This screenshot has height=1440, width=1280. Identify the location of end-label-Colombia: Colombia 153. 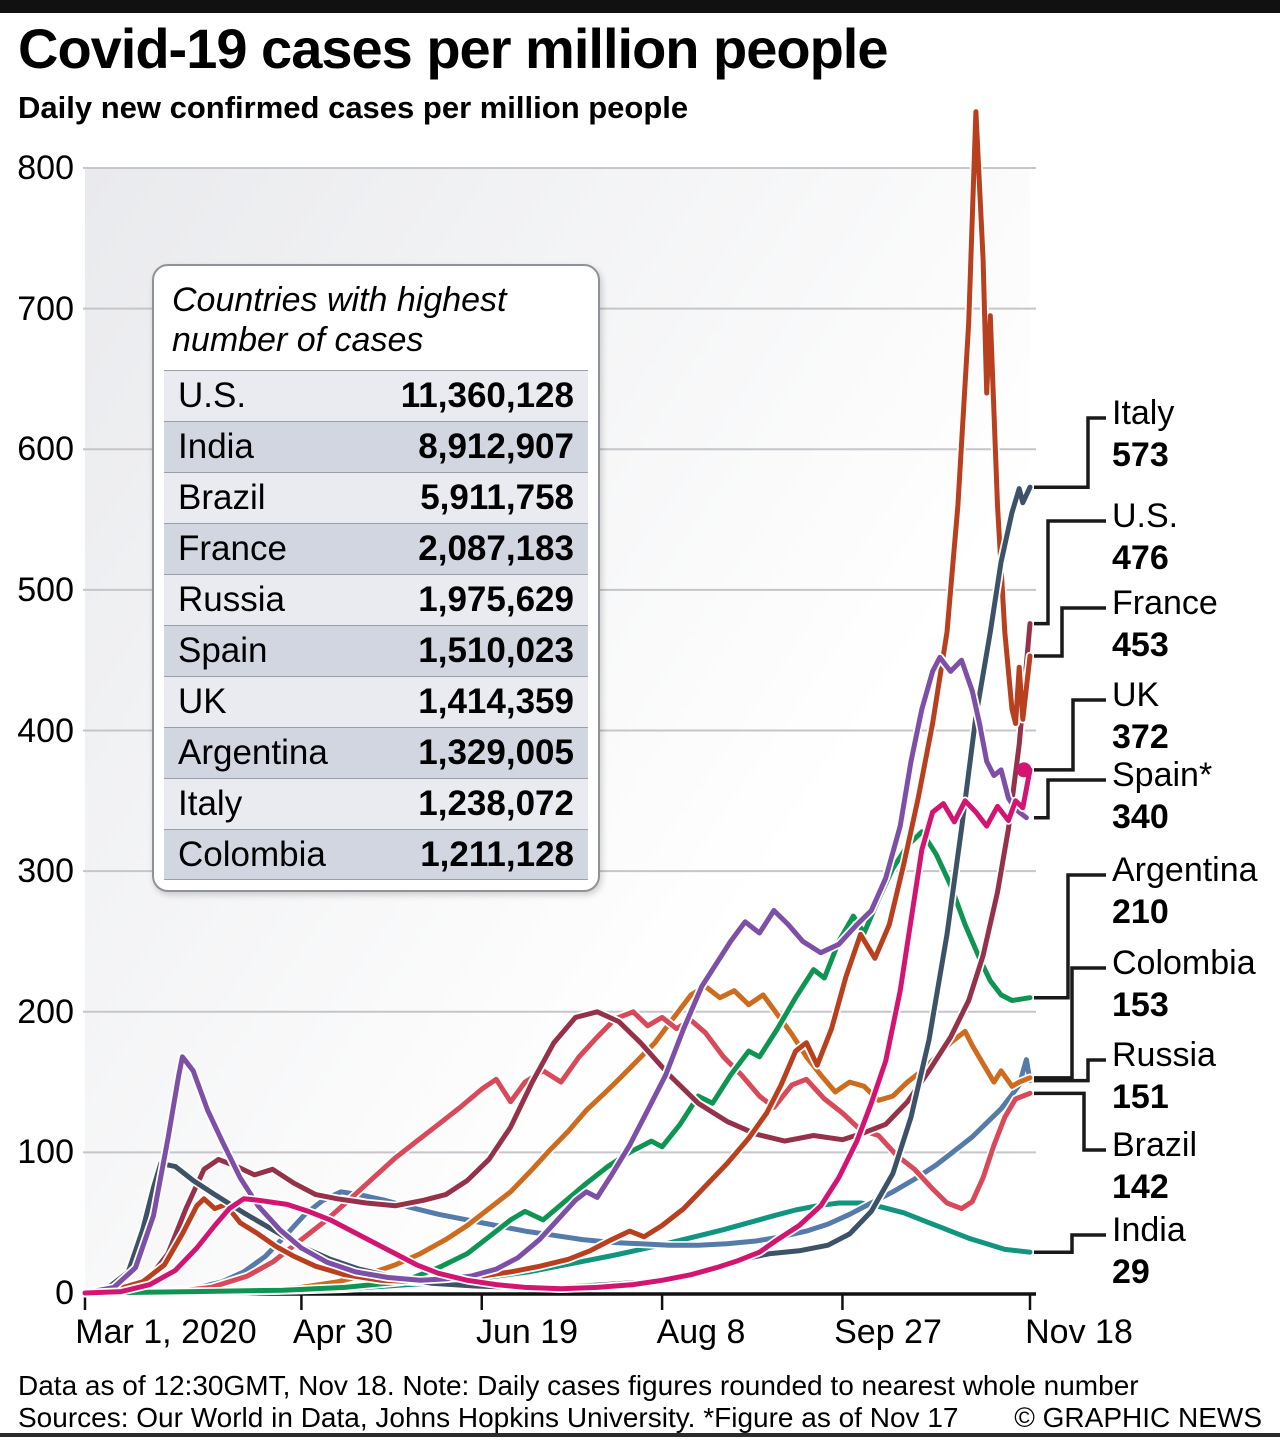
(1184, 984).